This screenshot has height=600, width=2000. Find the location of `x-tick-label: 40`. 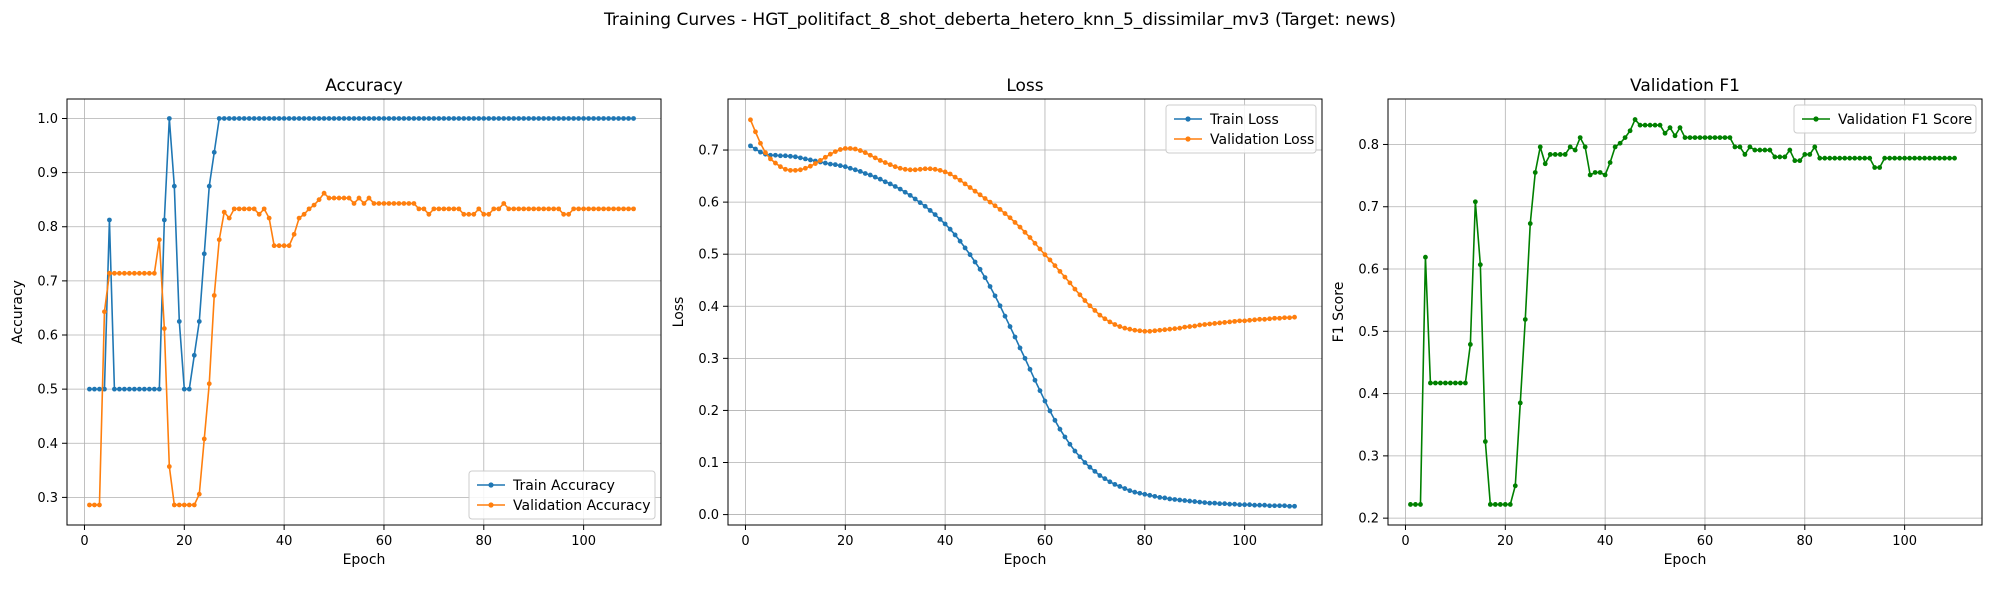

x-tick-label: 40 is located at coordinates (1605, 541).